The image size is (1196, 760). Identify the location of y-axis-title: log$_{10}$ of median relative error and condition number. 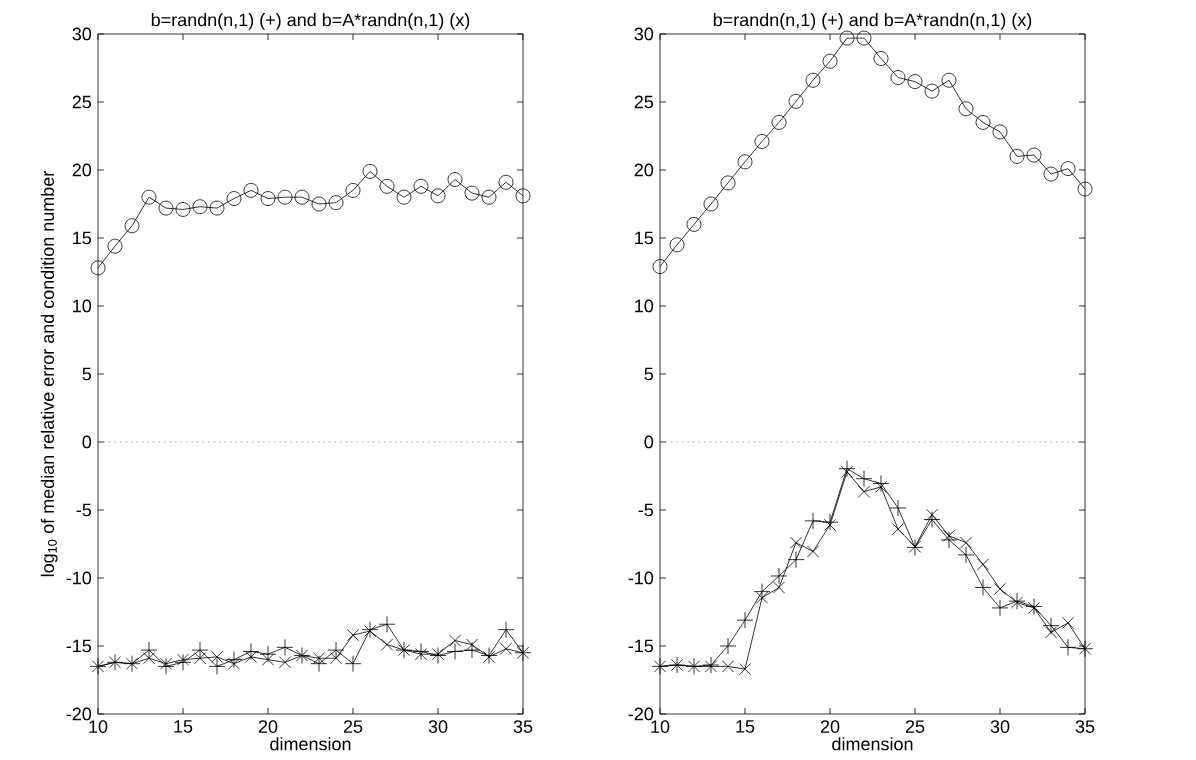
(49, 374).